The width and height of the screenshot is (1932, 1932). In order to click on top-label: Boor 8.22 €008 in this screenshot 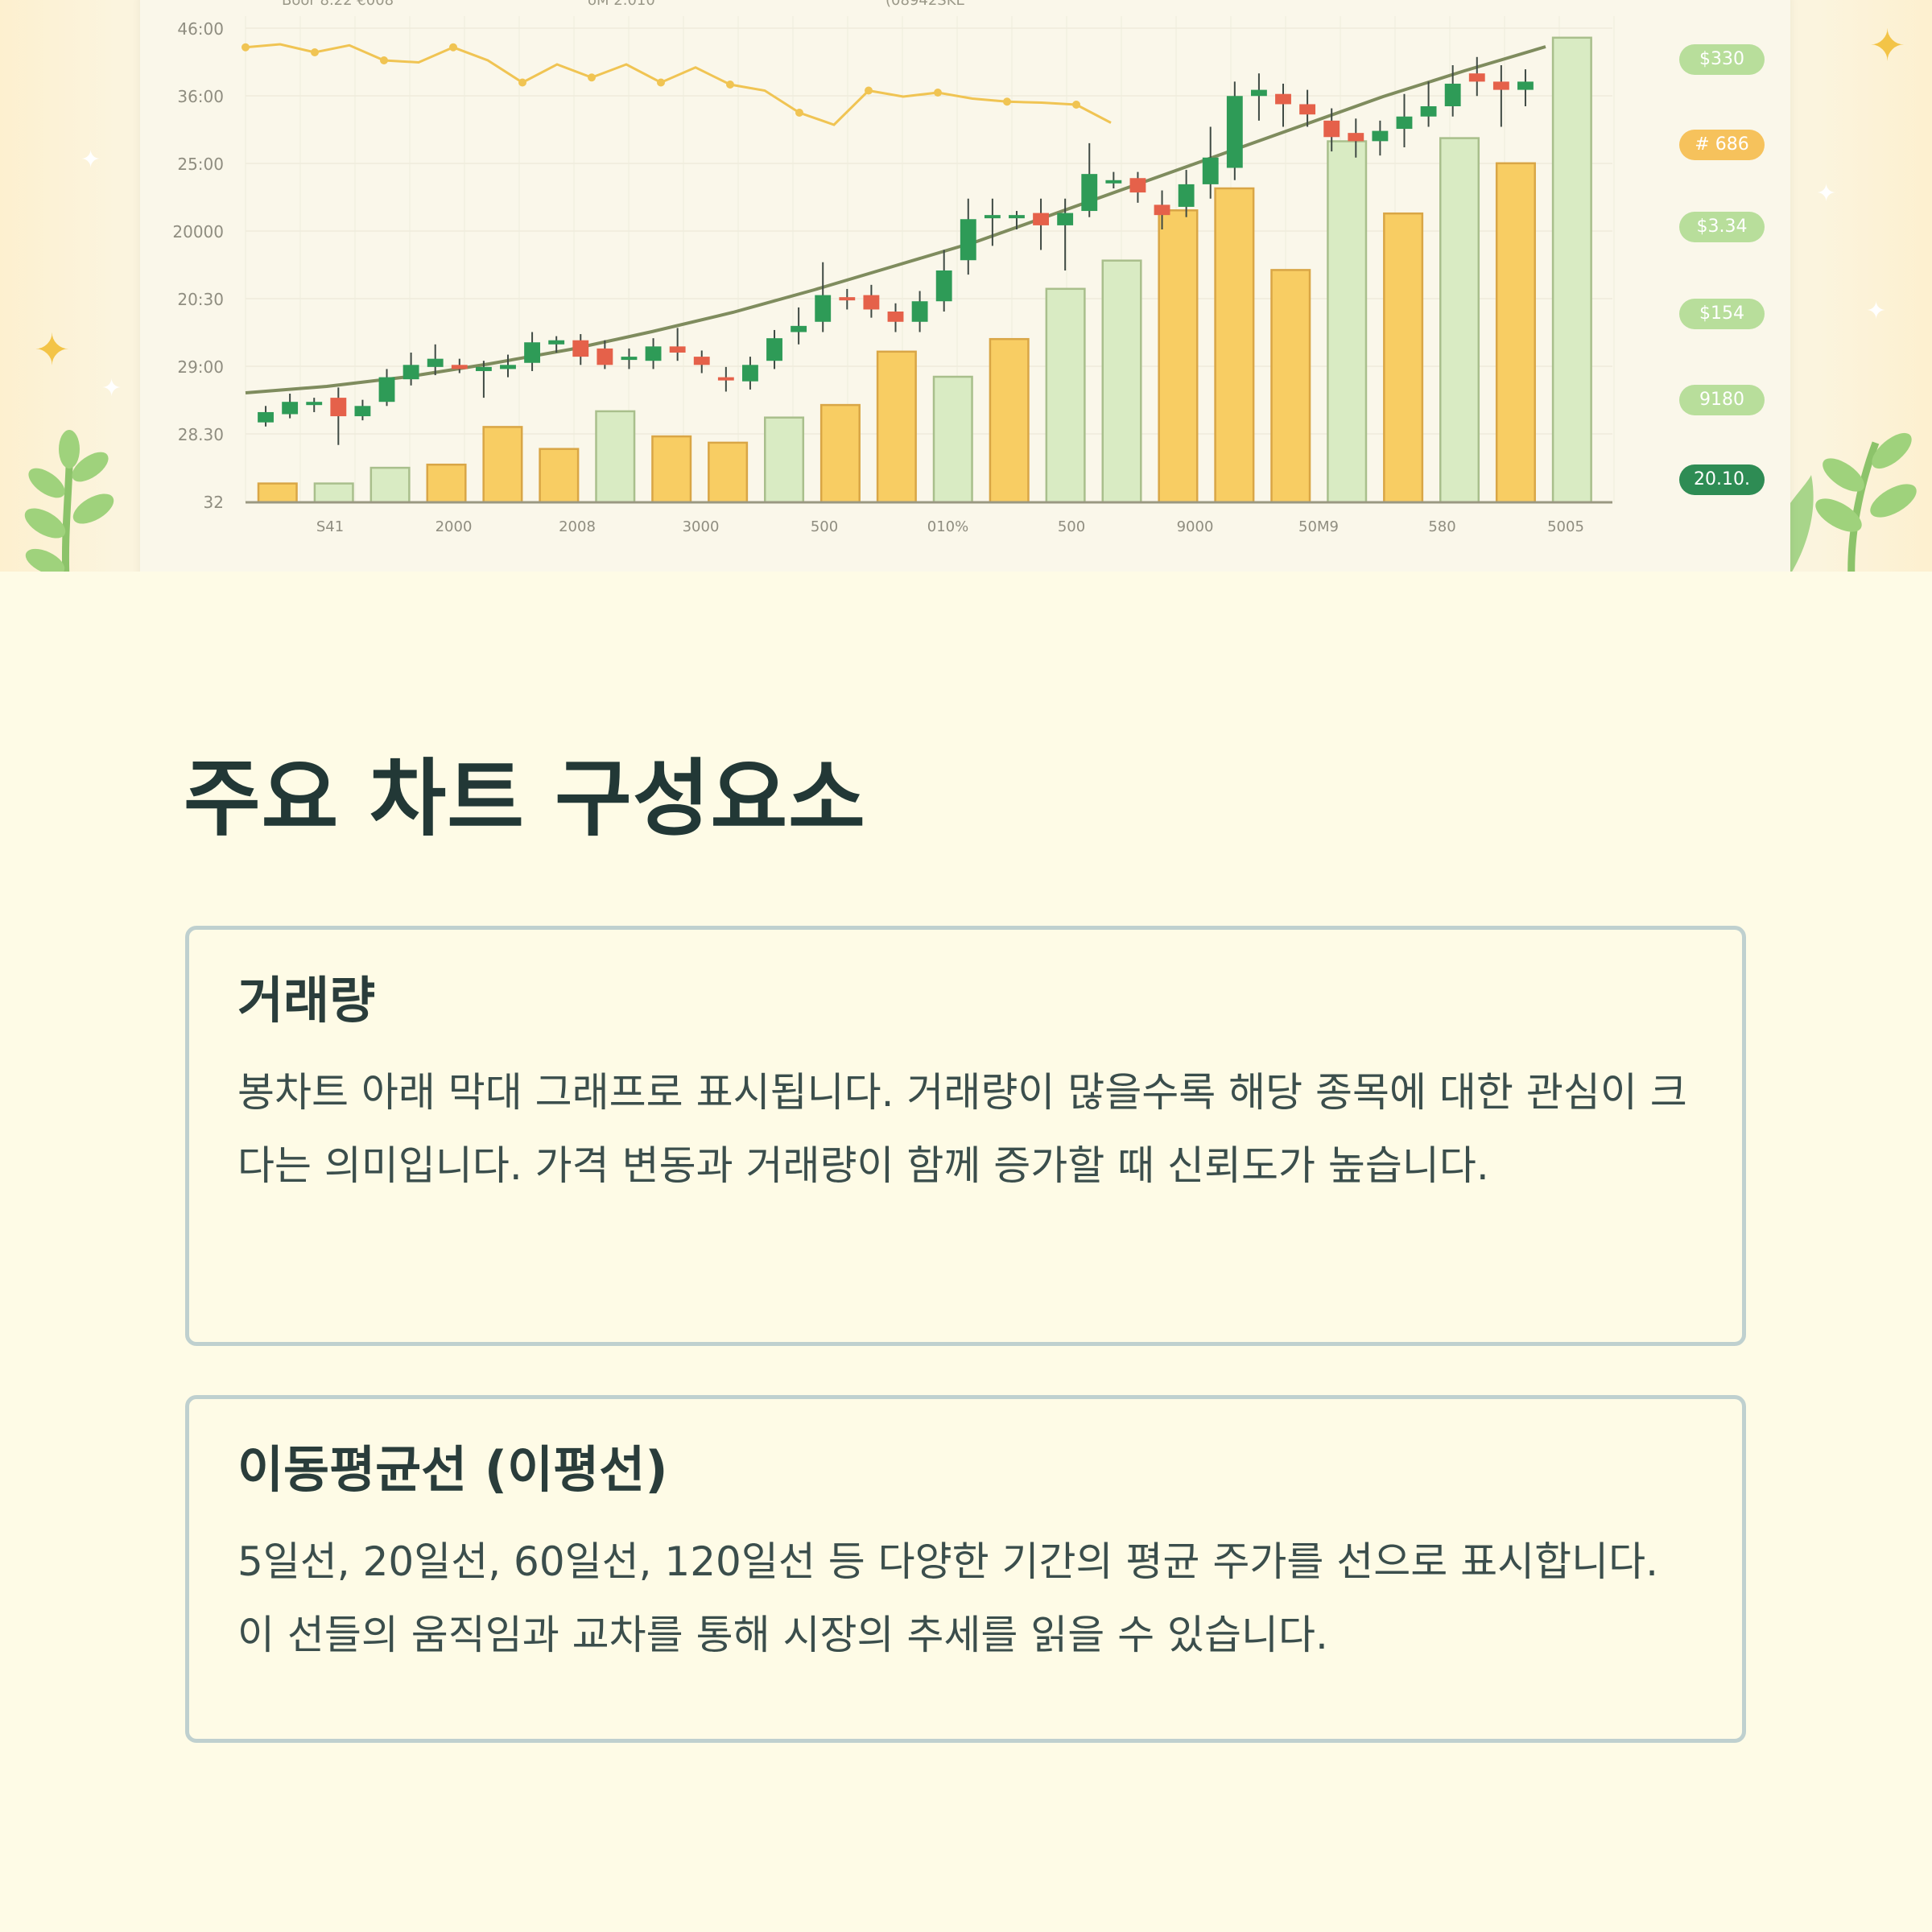, I will do `click(338, 4)`.